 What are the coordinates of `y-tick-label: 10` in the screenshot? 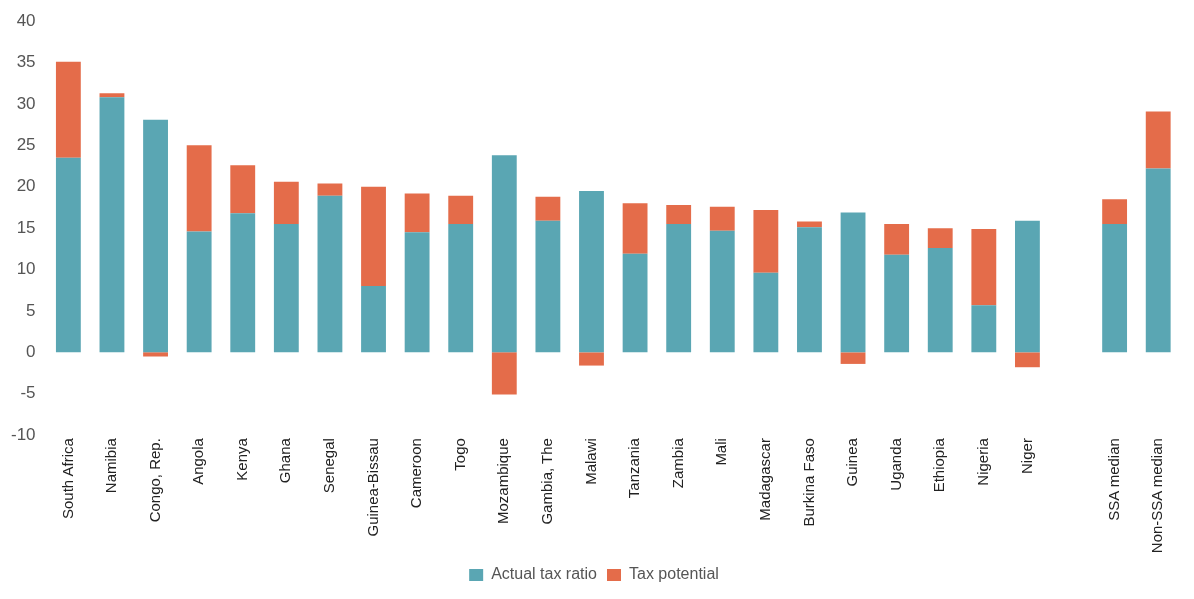 It's located at (26, 269).